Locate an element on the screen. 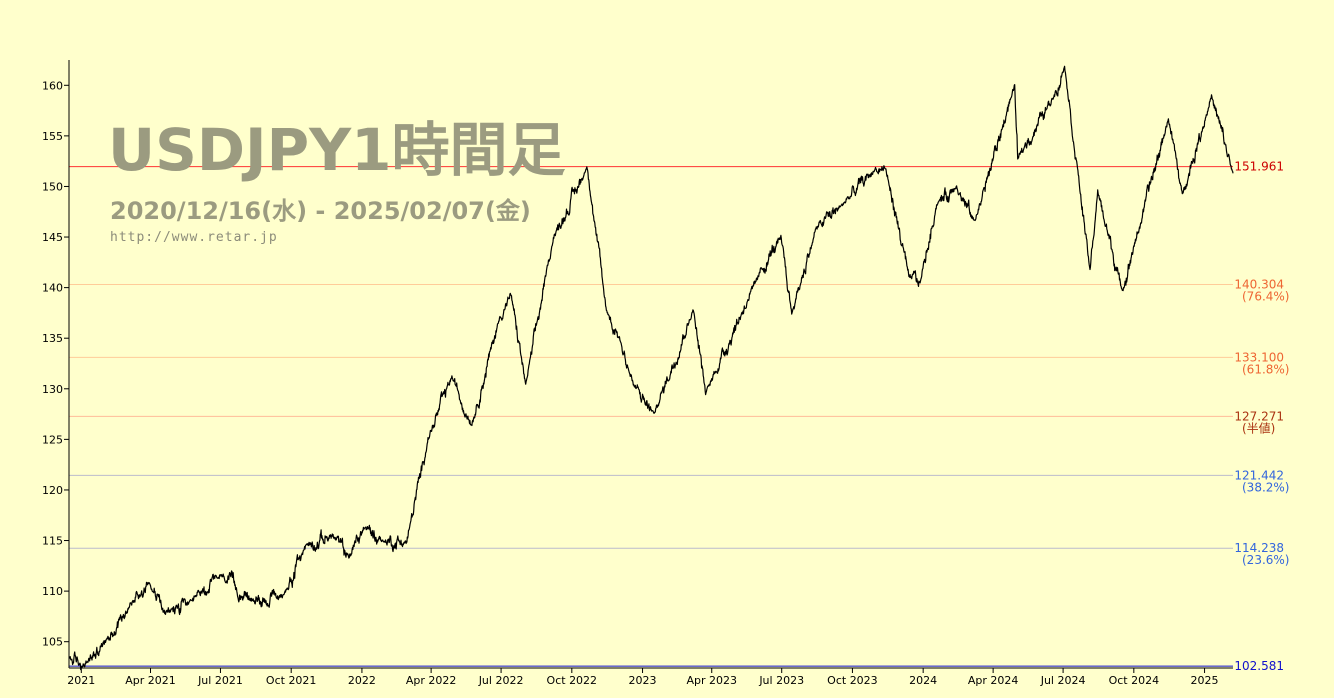 The image size is (1334, 698). x-tick-label: Oct 2022 is located at coordinates (572, 680).